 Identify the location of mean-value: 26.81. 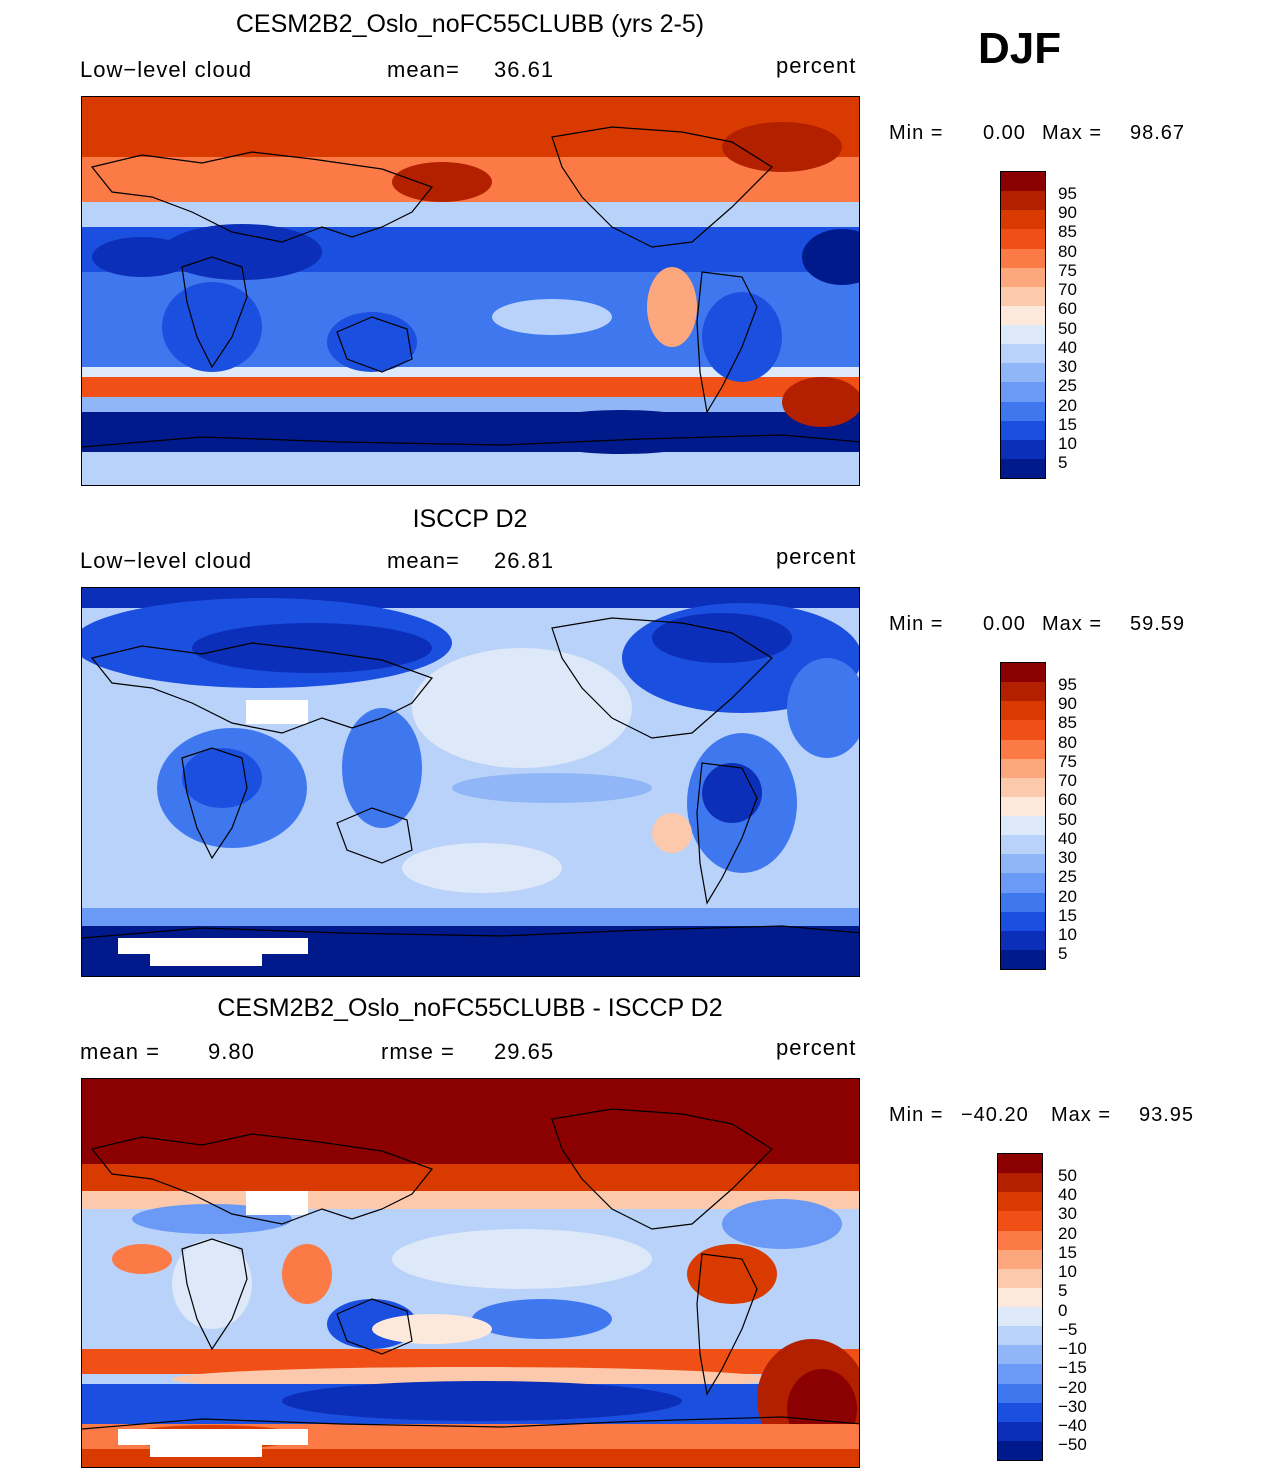
(524, 560).